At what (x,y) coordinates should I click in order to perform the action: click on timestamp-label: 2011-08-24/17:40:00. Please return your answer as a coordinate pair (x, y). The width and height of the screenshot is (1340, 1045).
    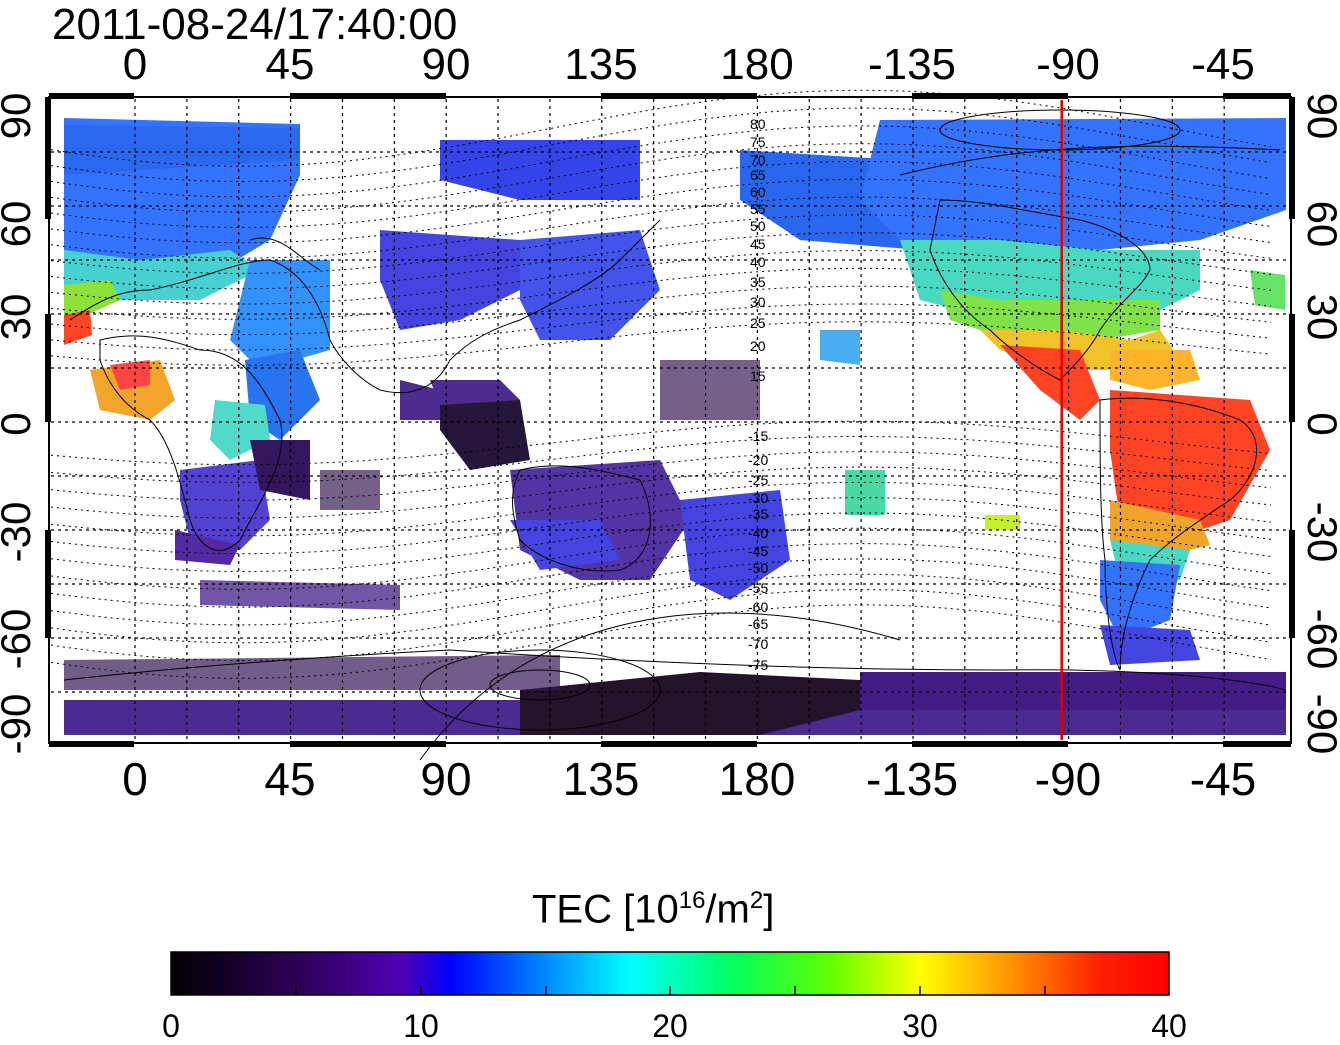
    Looking at the image, I should click on (255, 24).